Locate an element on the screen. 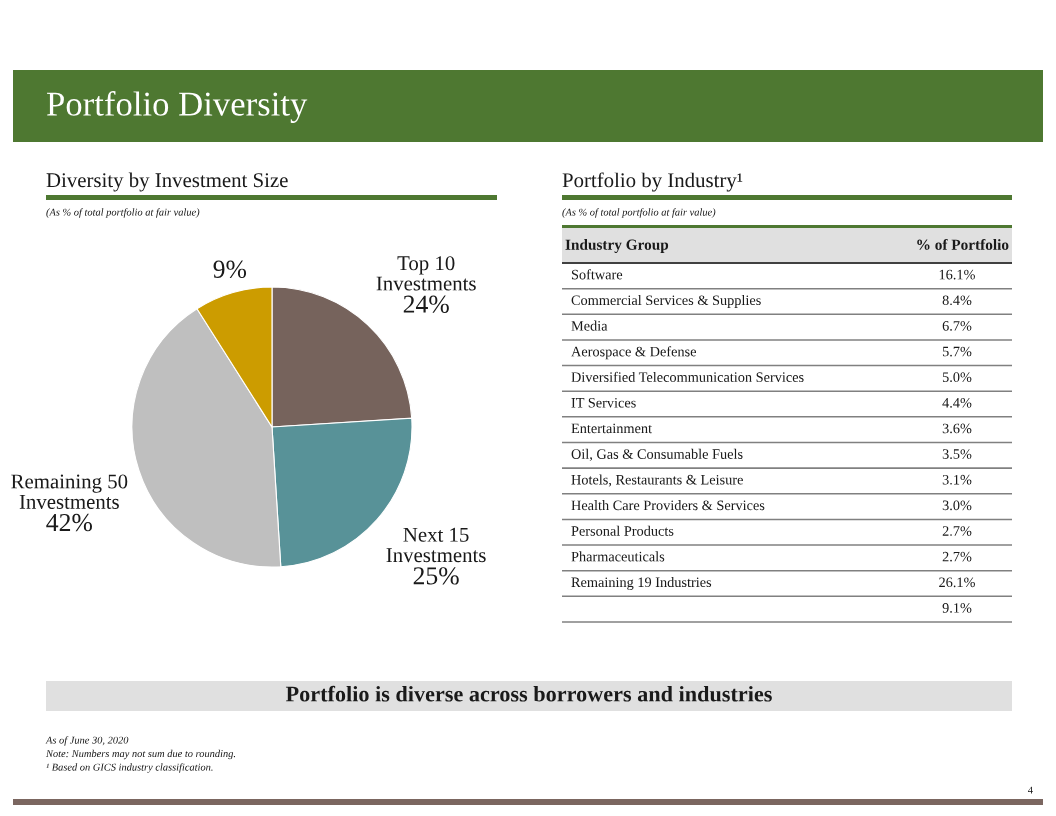 The height and width of the screenshot is (816, 1056). category-label: Entertainment is located at coordinates (611, 428).